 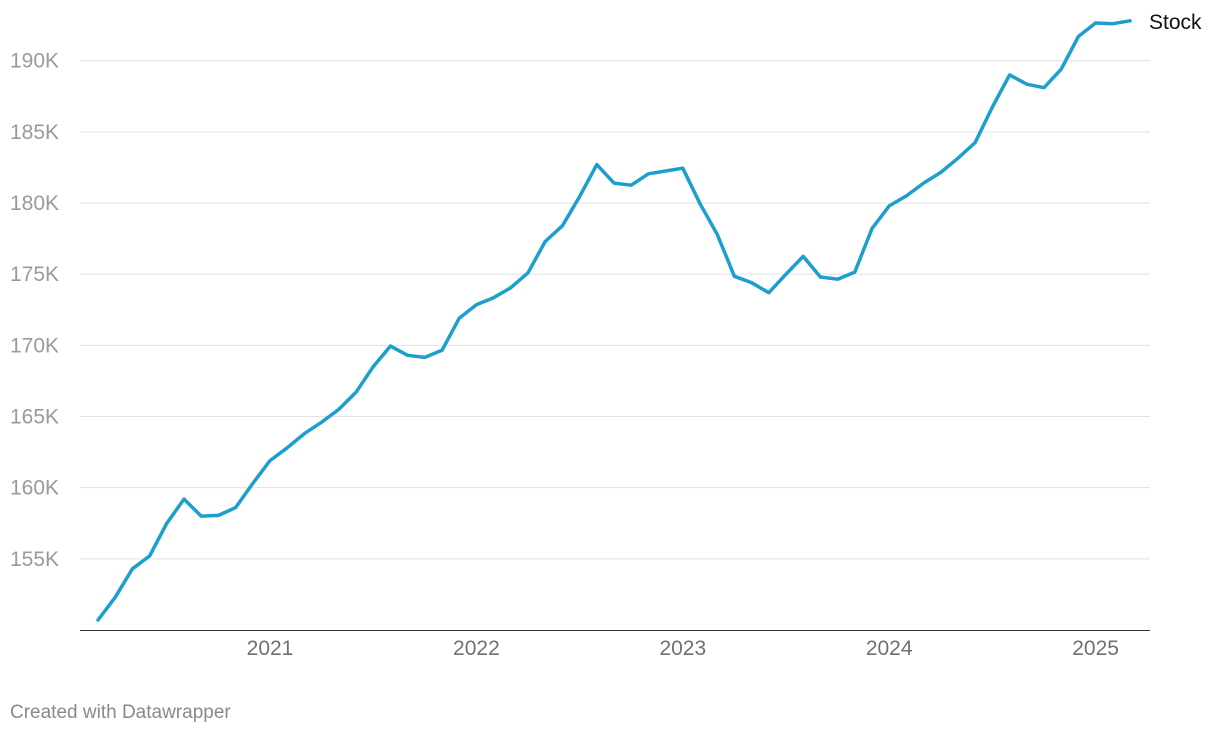 What do you see at coordinates (34, 310) in the screenshot?
I see `y-axis-ticks: 155K 160K 165K 170K 175K 180K 185K 190K` at bounding box center [34, 310].